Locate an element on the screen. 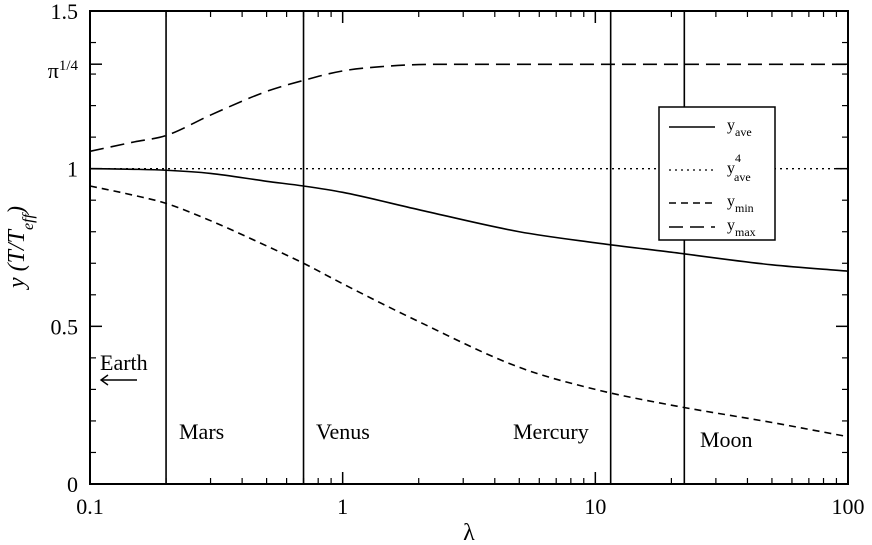  y-tick-label: 1.5 is located at coordinates (65, 12).